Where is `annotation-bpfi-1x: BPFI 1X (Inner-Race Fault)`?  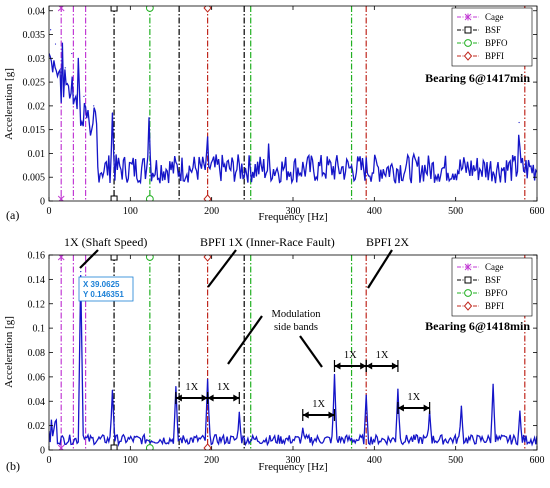 annotation-bpfi-1x: BPFI 1X (Inner-Race Fault) is located at coordinates (267, 242).